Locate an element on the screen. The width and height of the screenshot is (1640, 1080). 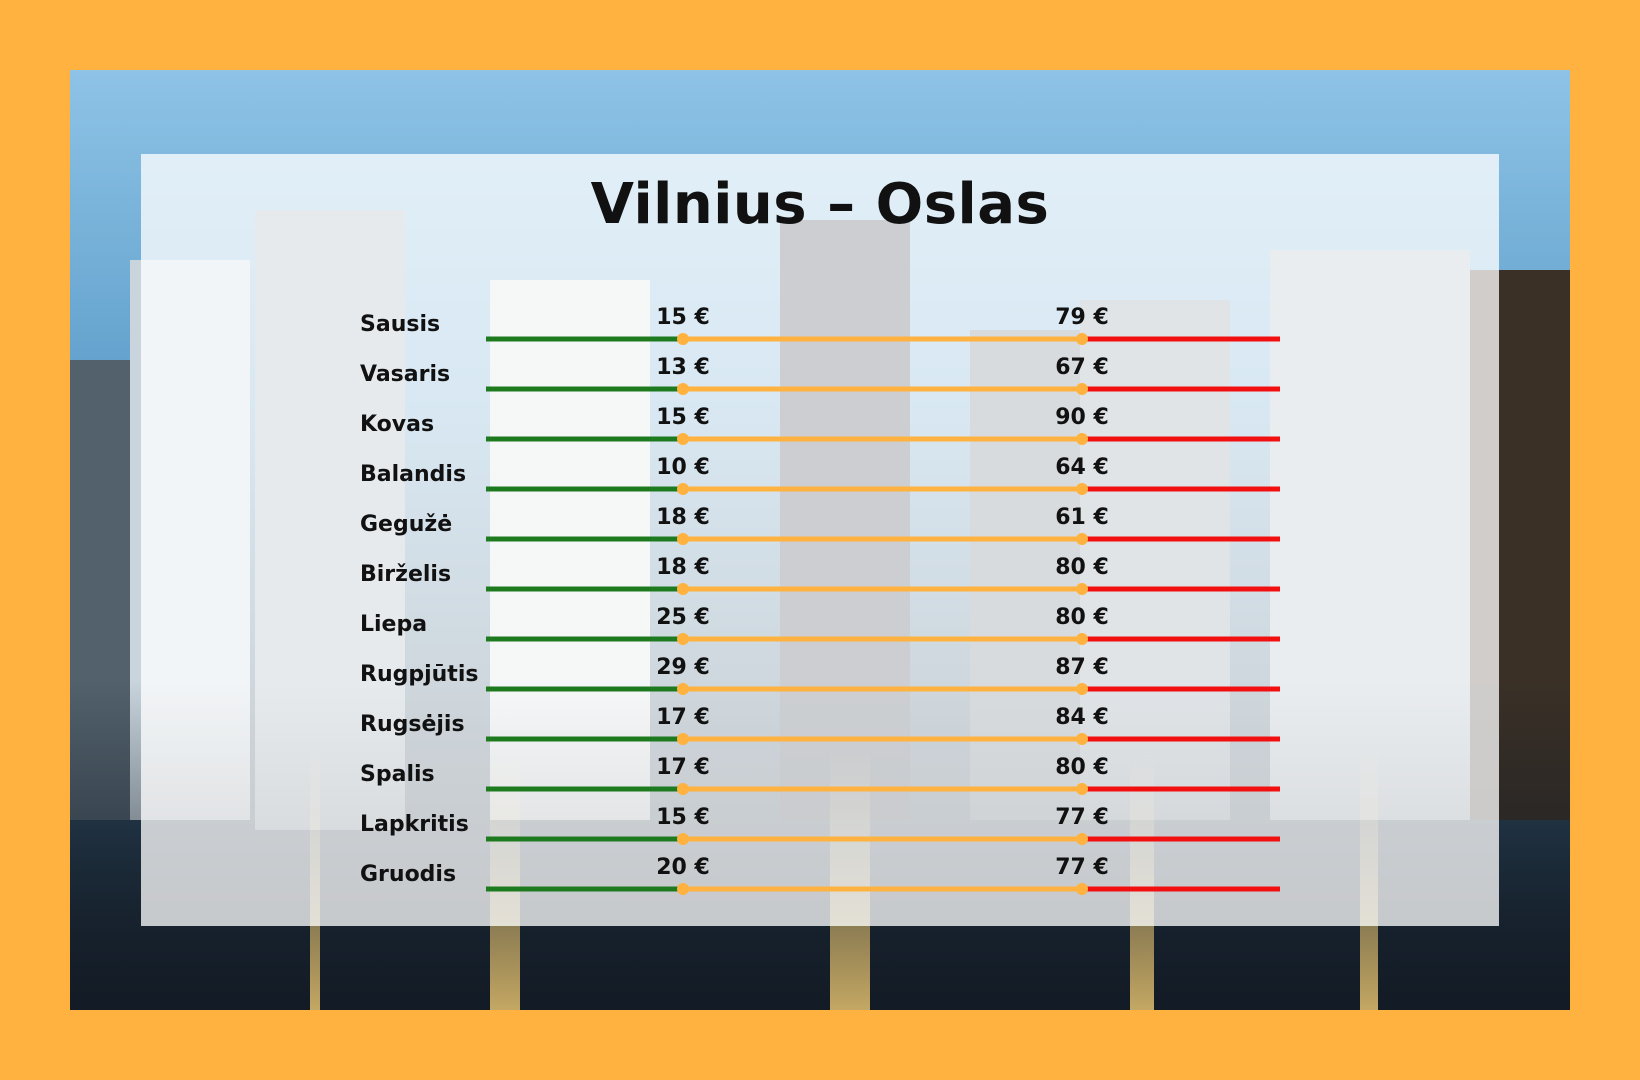
max-price-label: 67 € is located at coordinates (1082, 367).